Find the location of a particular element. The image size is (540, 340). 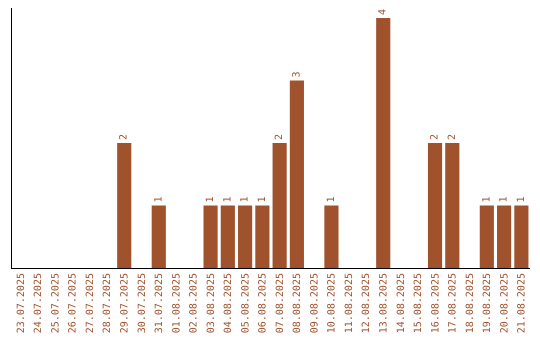

x-tick-label: 11.08.2025 is located at coordinates (349, 303).